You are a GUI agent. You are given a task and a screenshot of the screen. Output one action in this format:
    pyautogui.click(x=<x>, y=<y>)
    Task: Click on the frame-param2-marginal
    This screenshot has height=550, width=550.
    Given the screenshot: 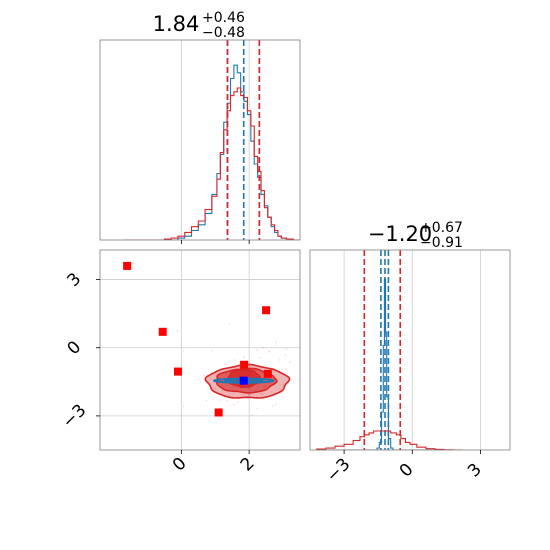 What is the action you would take?
    pyautogui.click(x=410, y=350)
    